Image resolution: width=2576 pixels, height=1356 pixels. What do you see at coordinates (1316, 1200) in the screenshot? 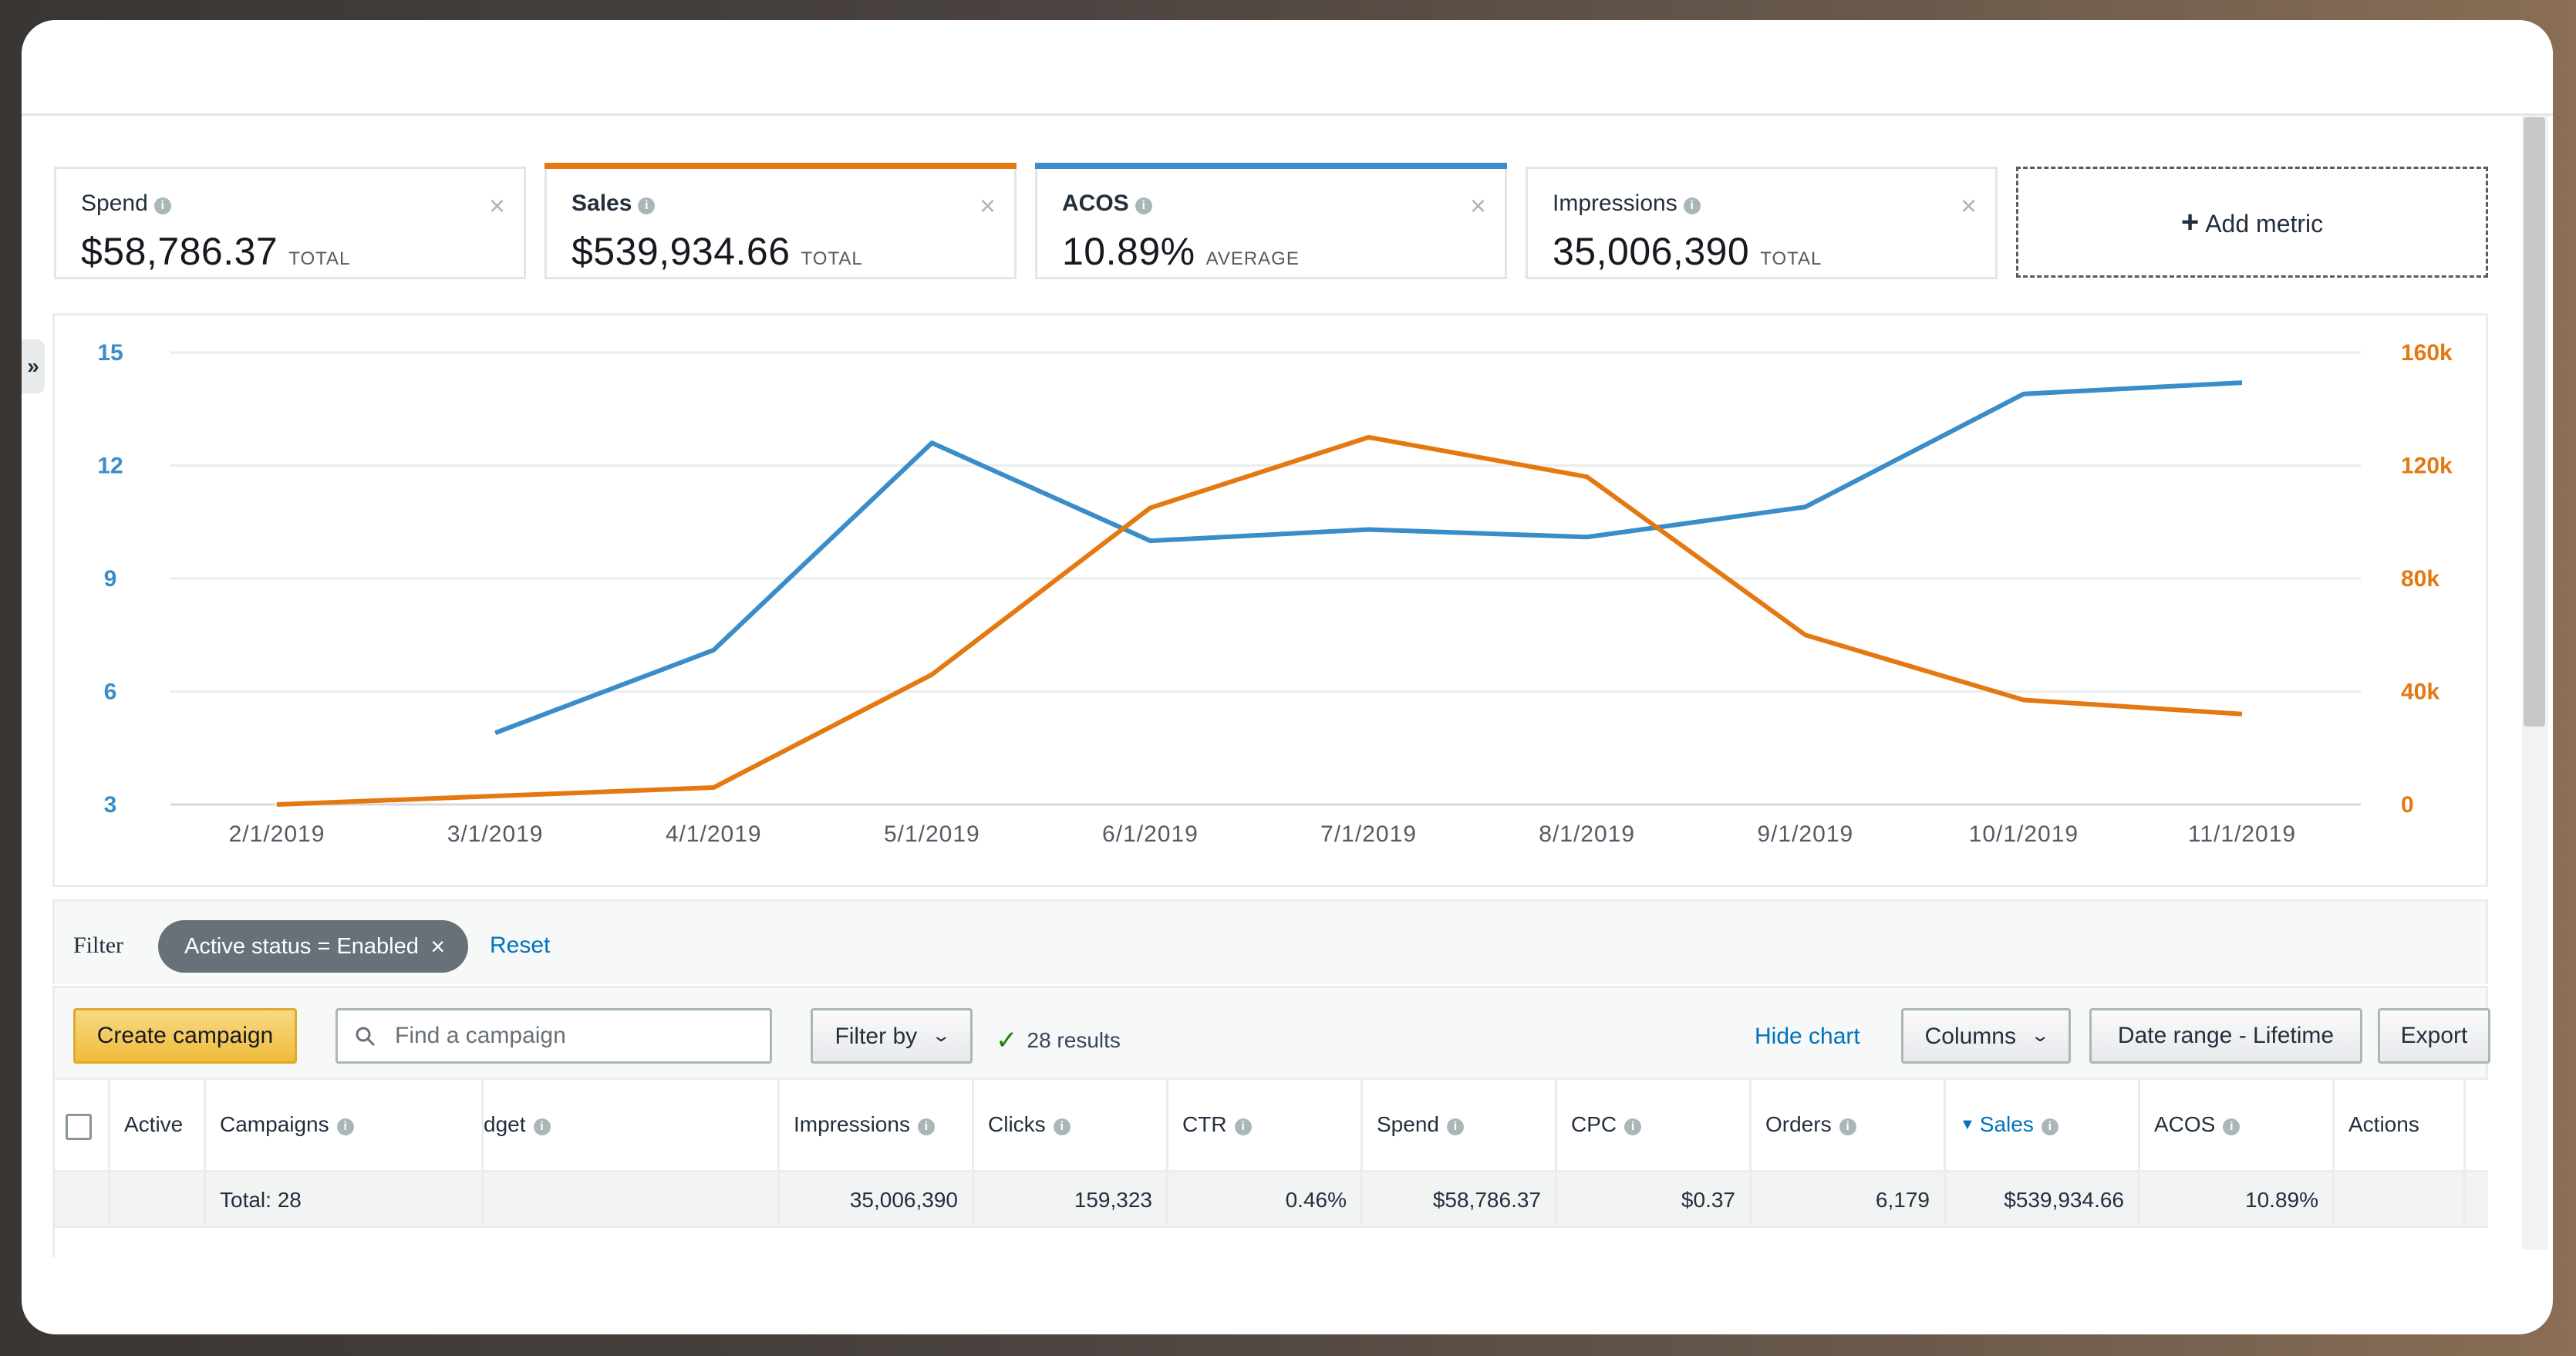
I see `total-value: 0.46%` at bounding box center [1316, 1200].